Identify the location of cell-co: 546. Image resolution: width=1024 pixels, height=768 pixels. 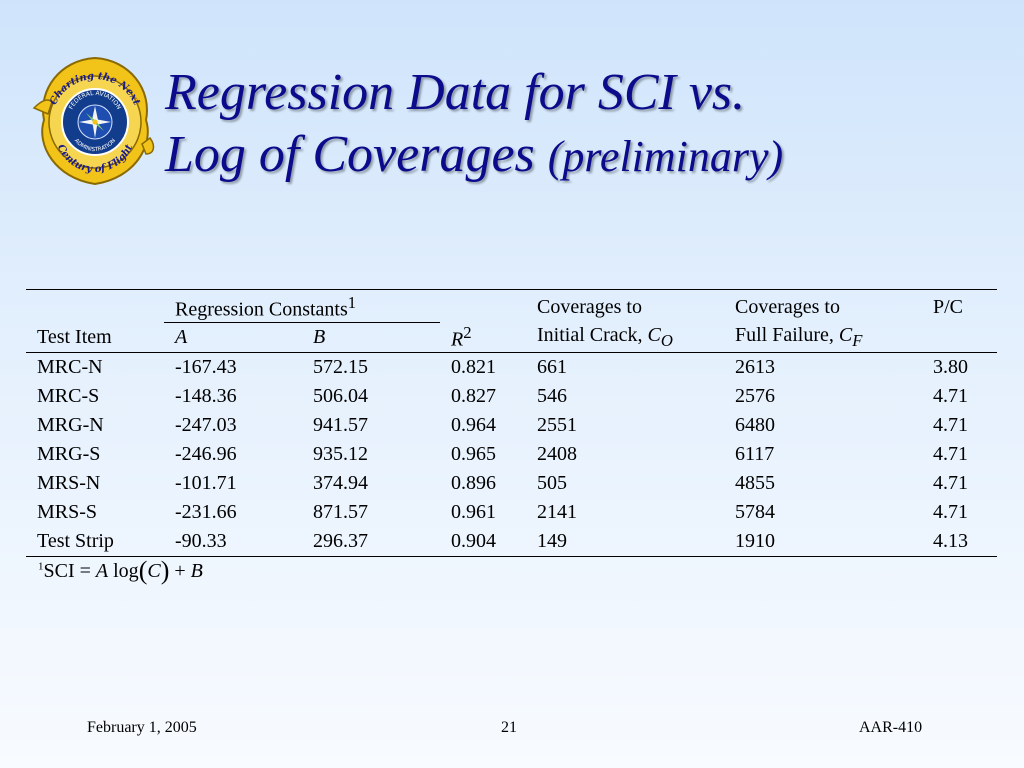
(552, 396).